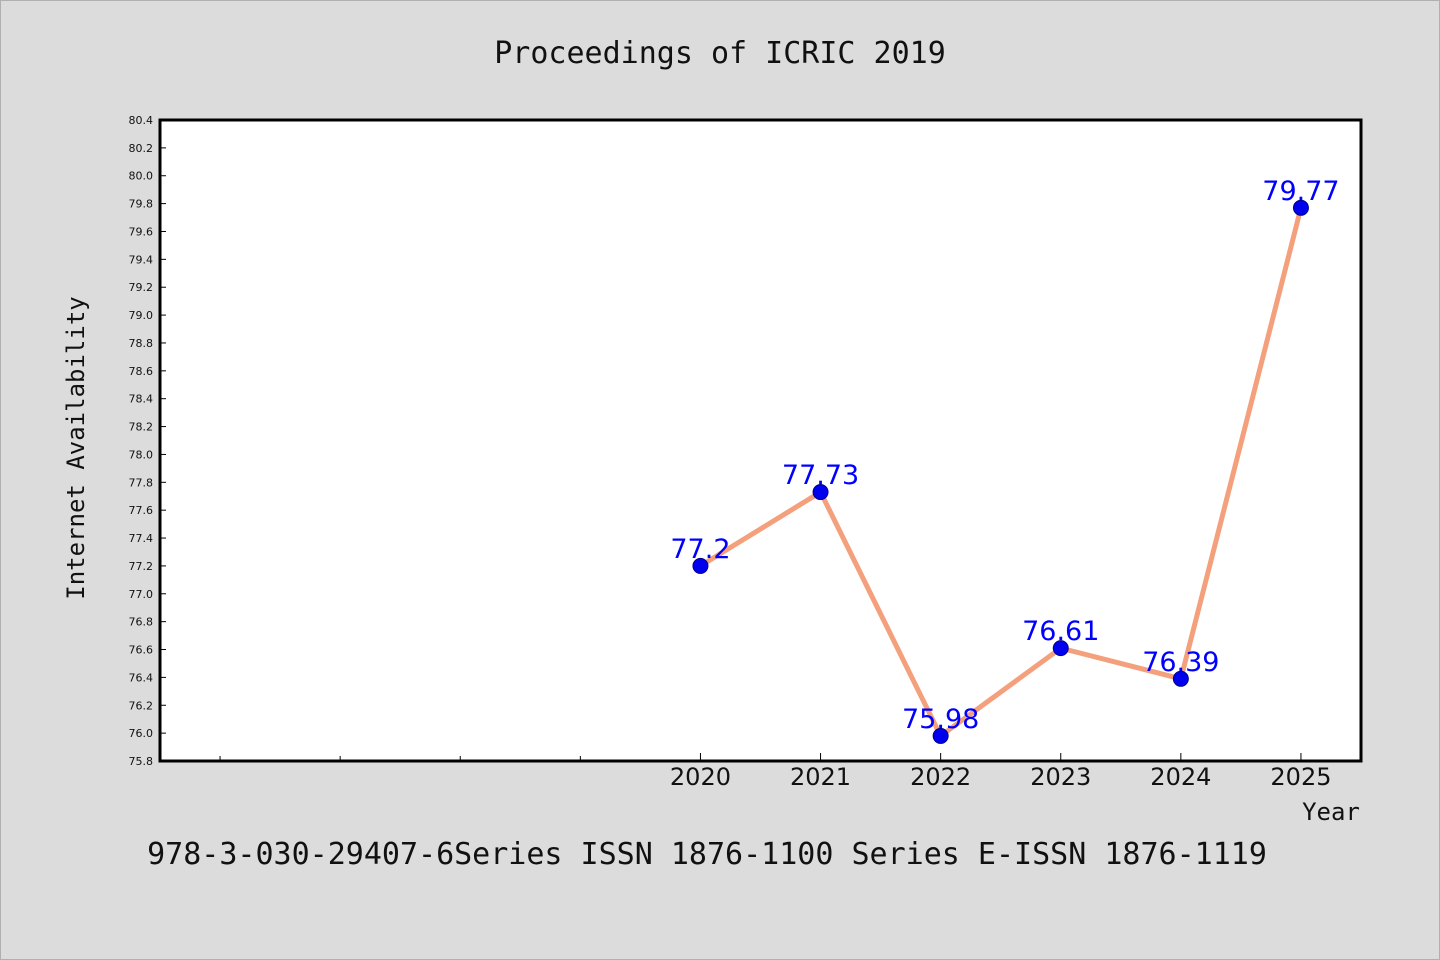 The image size is (1440, 960). Describe the element at coordinates (141, 566) in the screenshot. I see `y-tick-label: 77.2` at that location.